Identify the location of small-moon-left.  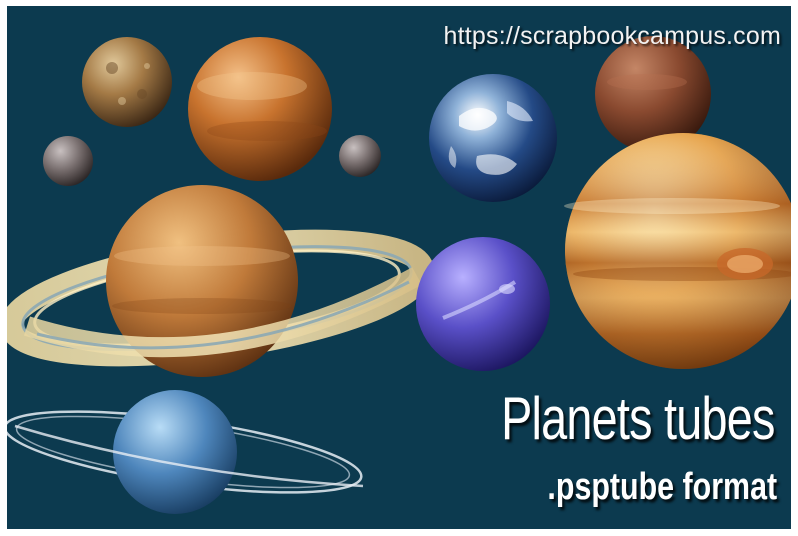
(68, 161).